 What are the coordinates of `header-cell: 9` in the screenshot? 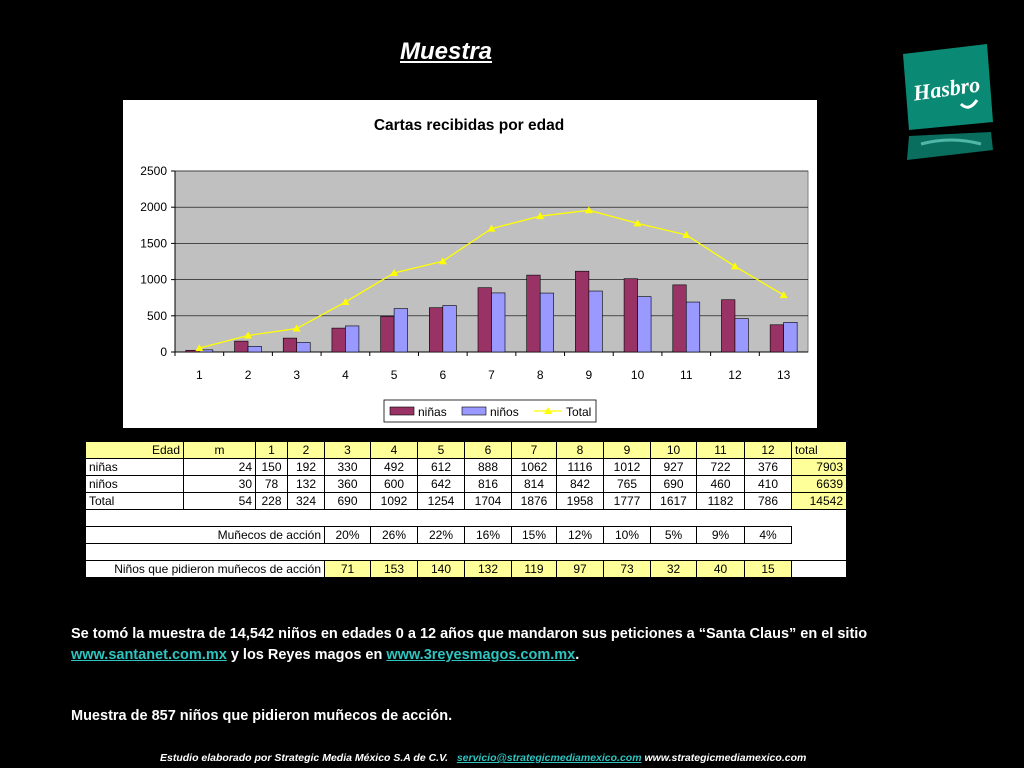 It's located at (627, 450).